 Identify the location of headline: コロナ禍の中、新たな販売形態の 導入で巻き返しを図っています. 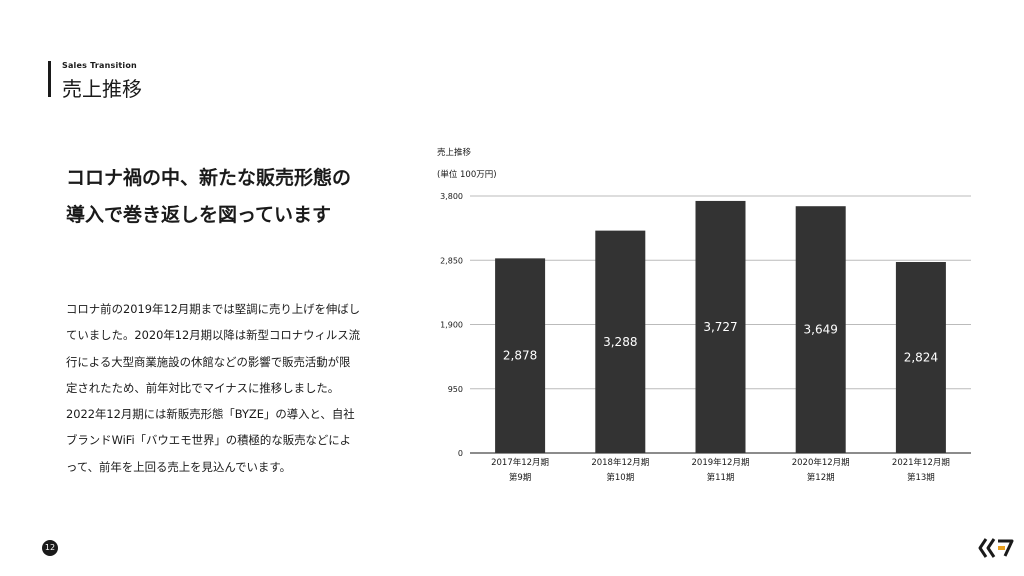
(246, 197).